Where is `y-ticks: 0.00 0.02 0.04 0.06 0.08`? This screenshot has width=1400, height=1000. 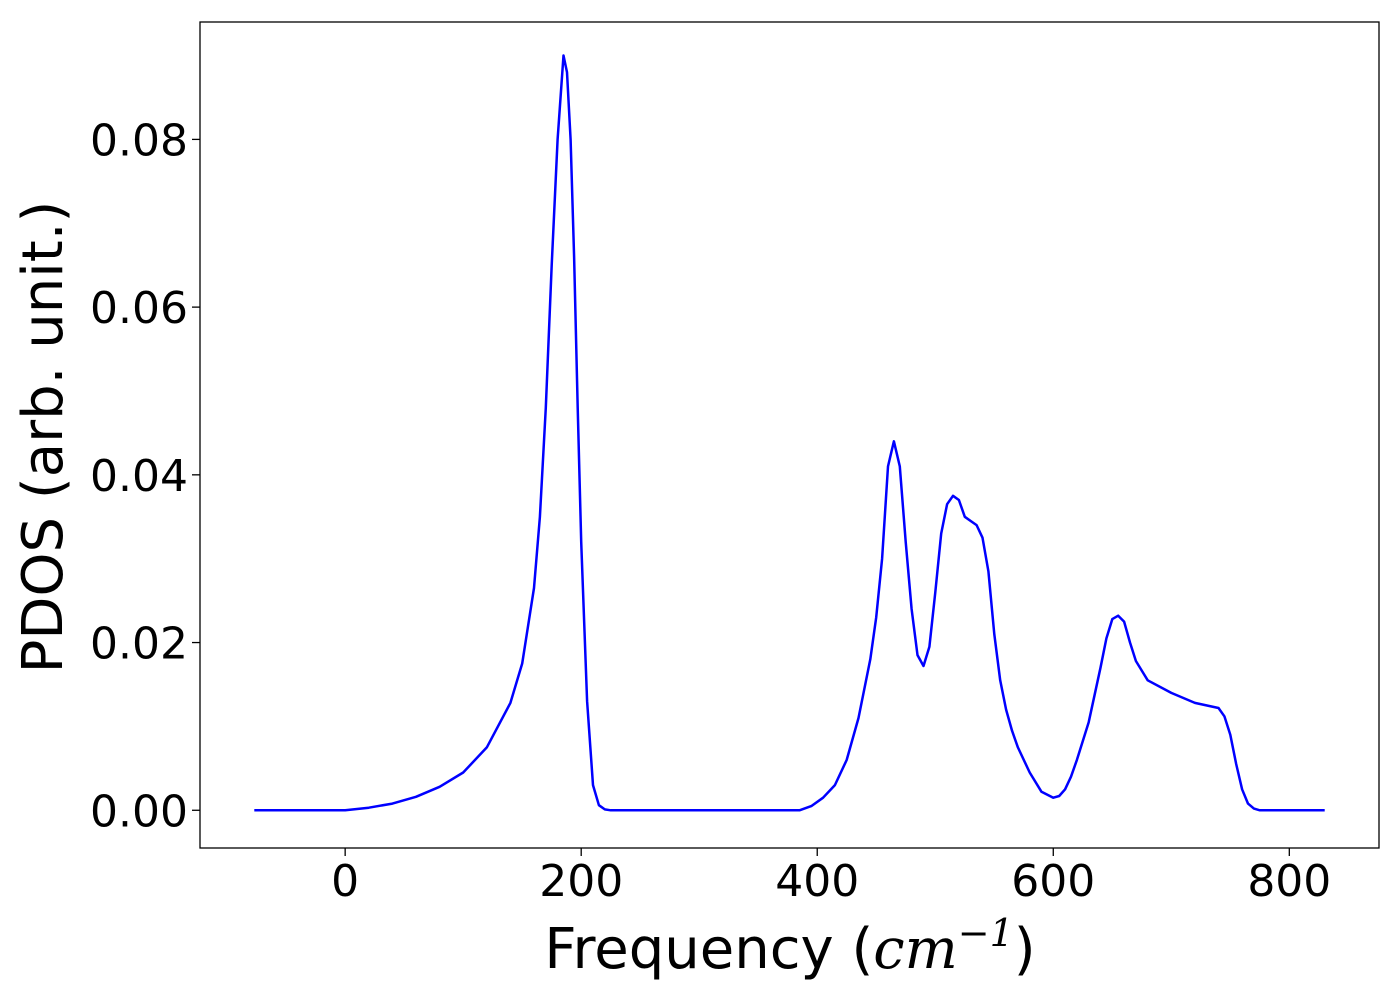 y-ticks: 0.00 0.02 0.04 0.06 0.08 is located at coordinates (145, 476).